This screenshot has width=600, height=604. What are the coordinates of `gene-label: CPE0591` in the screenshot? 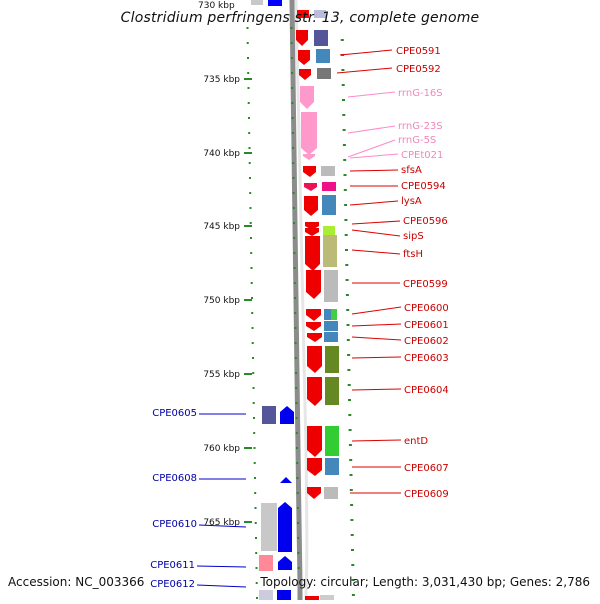 It's located at (418, 51).